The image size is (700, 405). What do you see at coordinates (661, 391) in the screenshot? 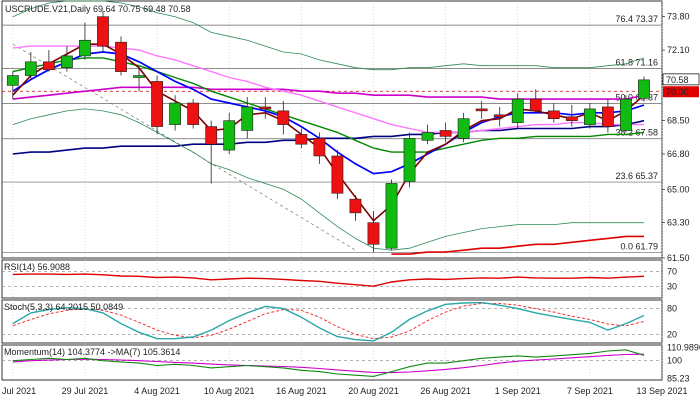
I see `x-tick-label: 13 Sep 2021` at bounding box center [661, 391].